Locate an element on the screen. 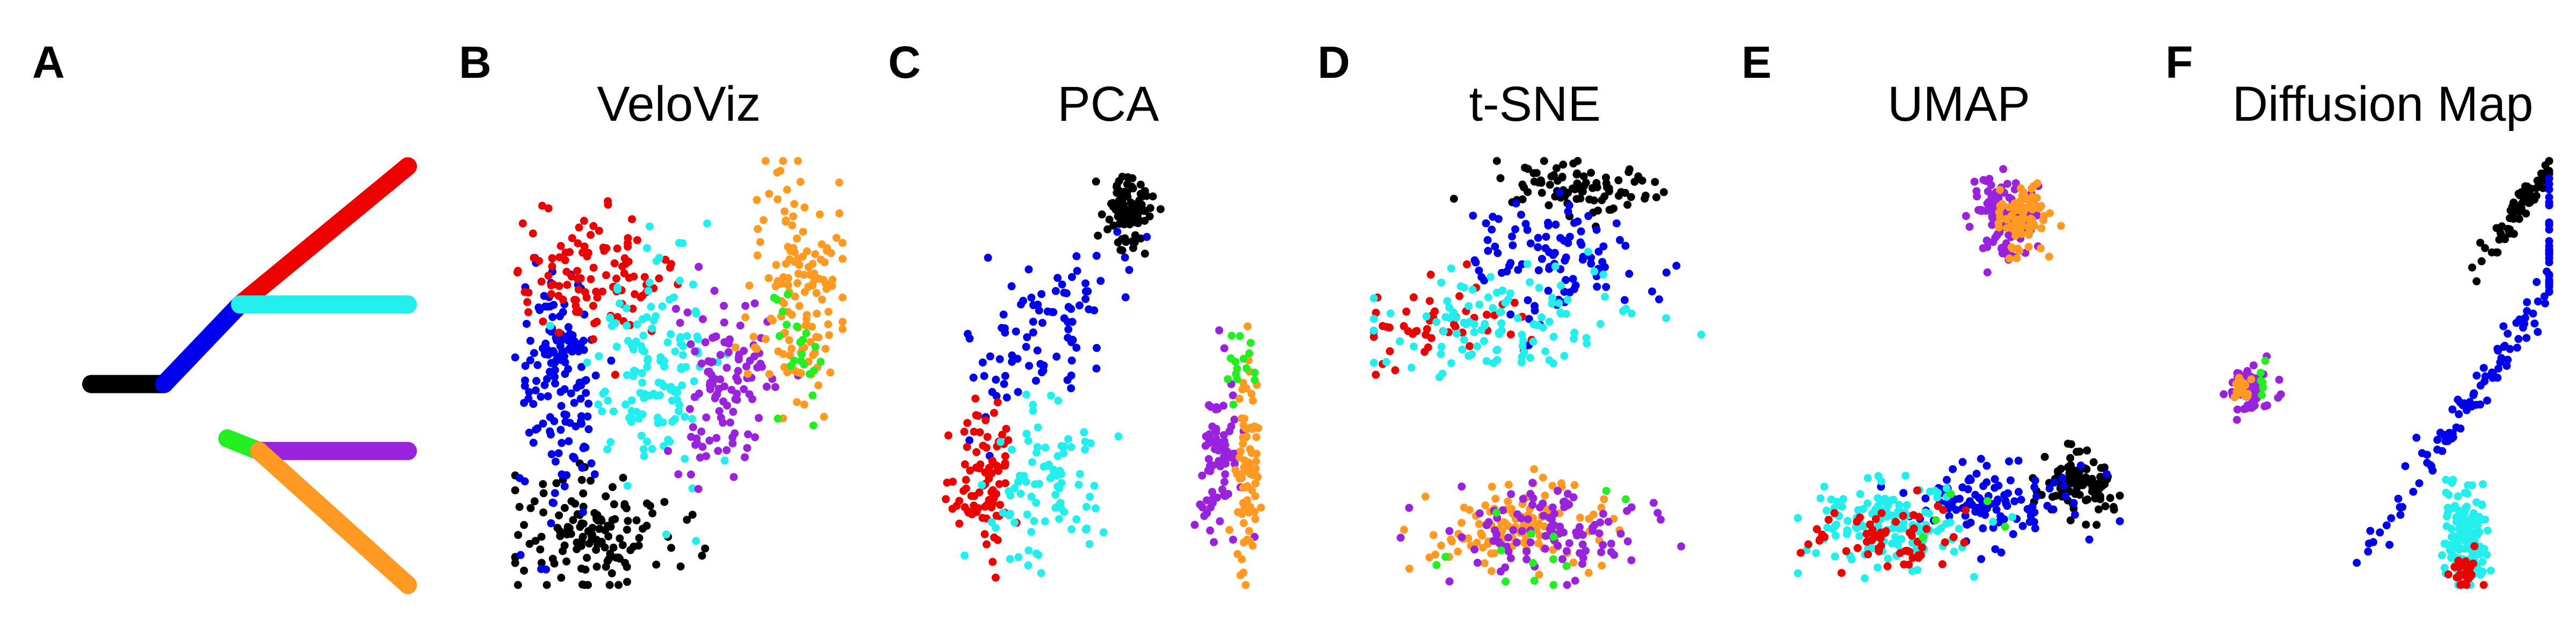 The height and width of the screenshot is (644, 2576). panel-c-scatter is located at coordinates (1103, 380).